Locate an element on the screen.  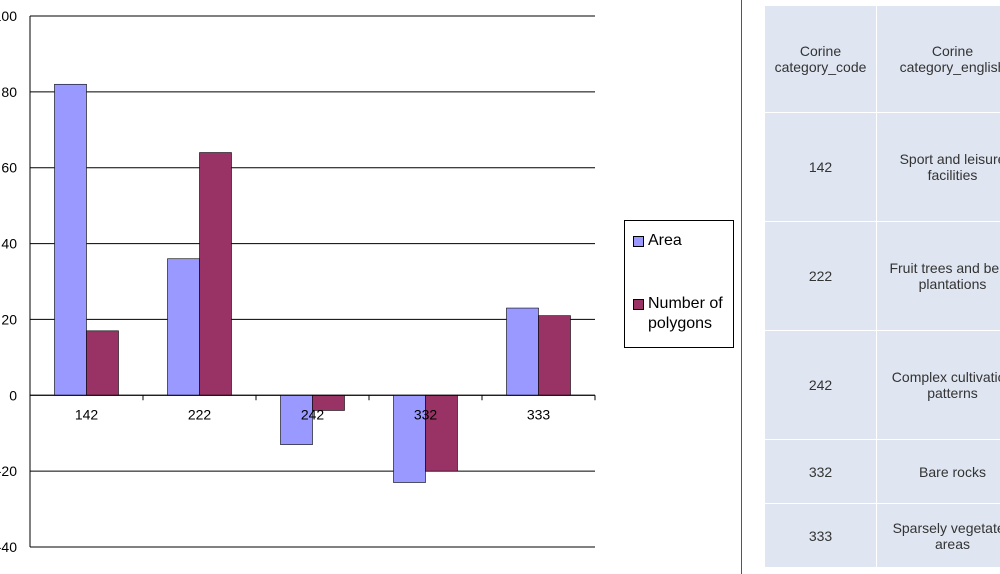
header-cell: Corine category_english is located at coordinates (938, 59).